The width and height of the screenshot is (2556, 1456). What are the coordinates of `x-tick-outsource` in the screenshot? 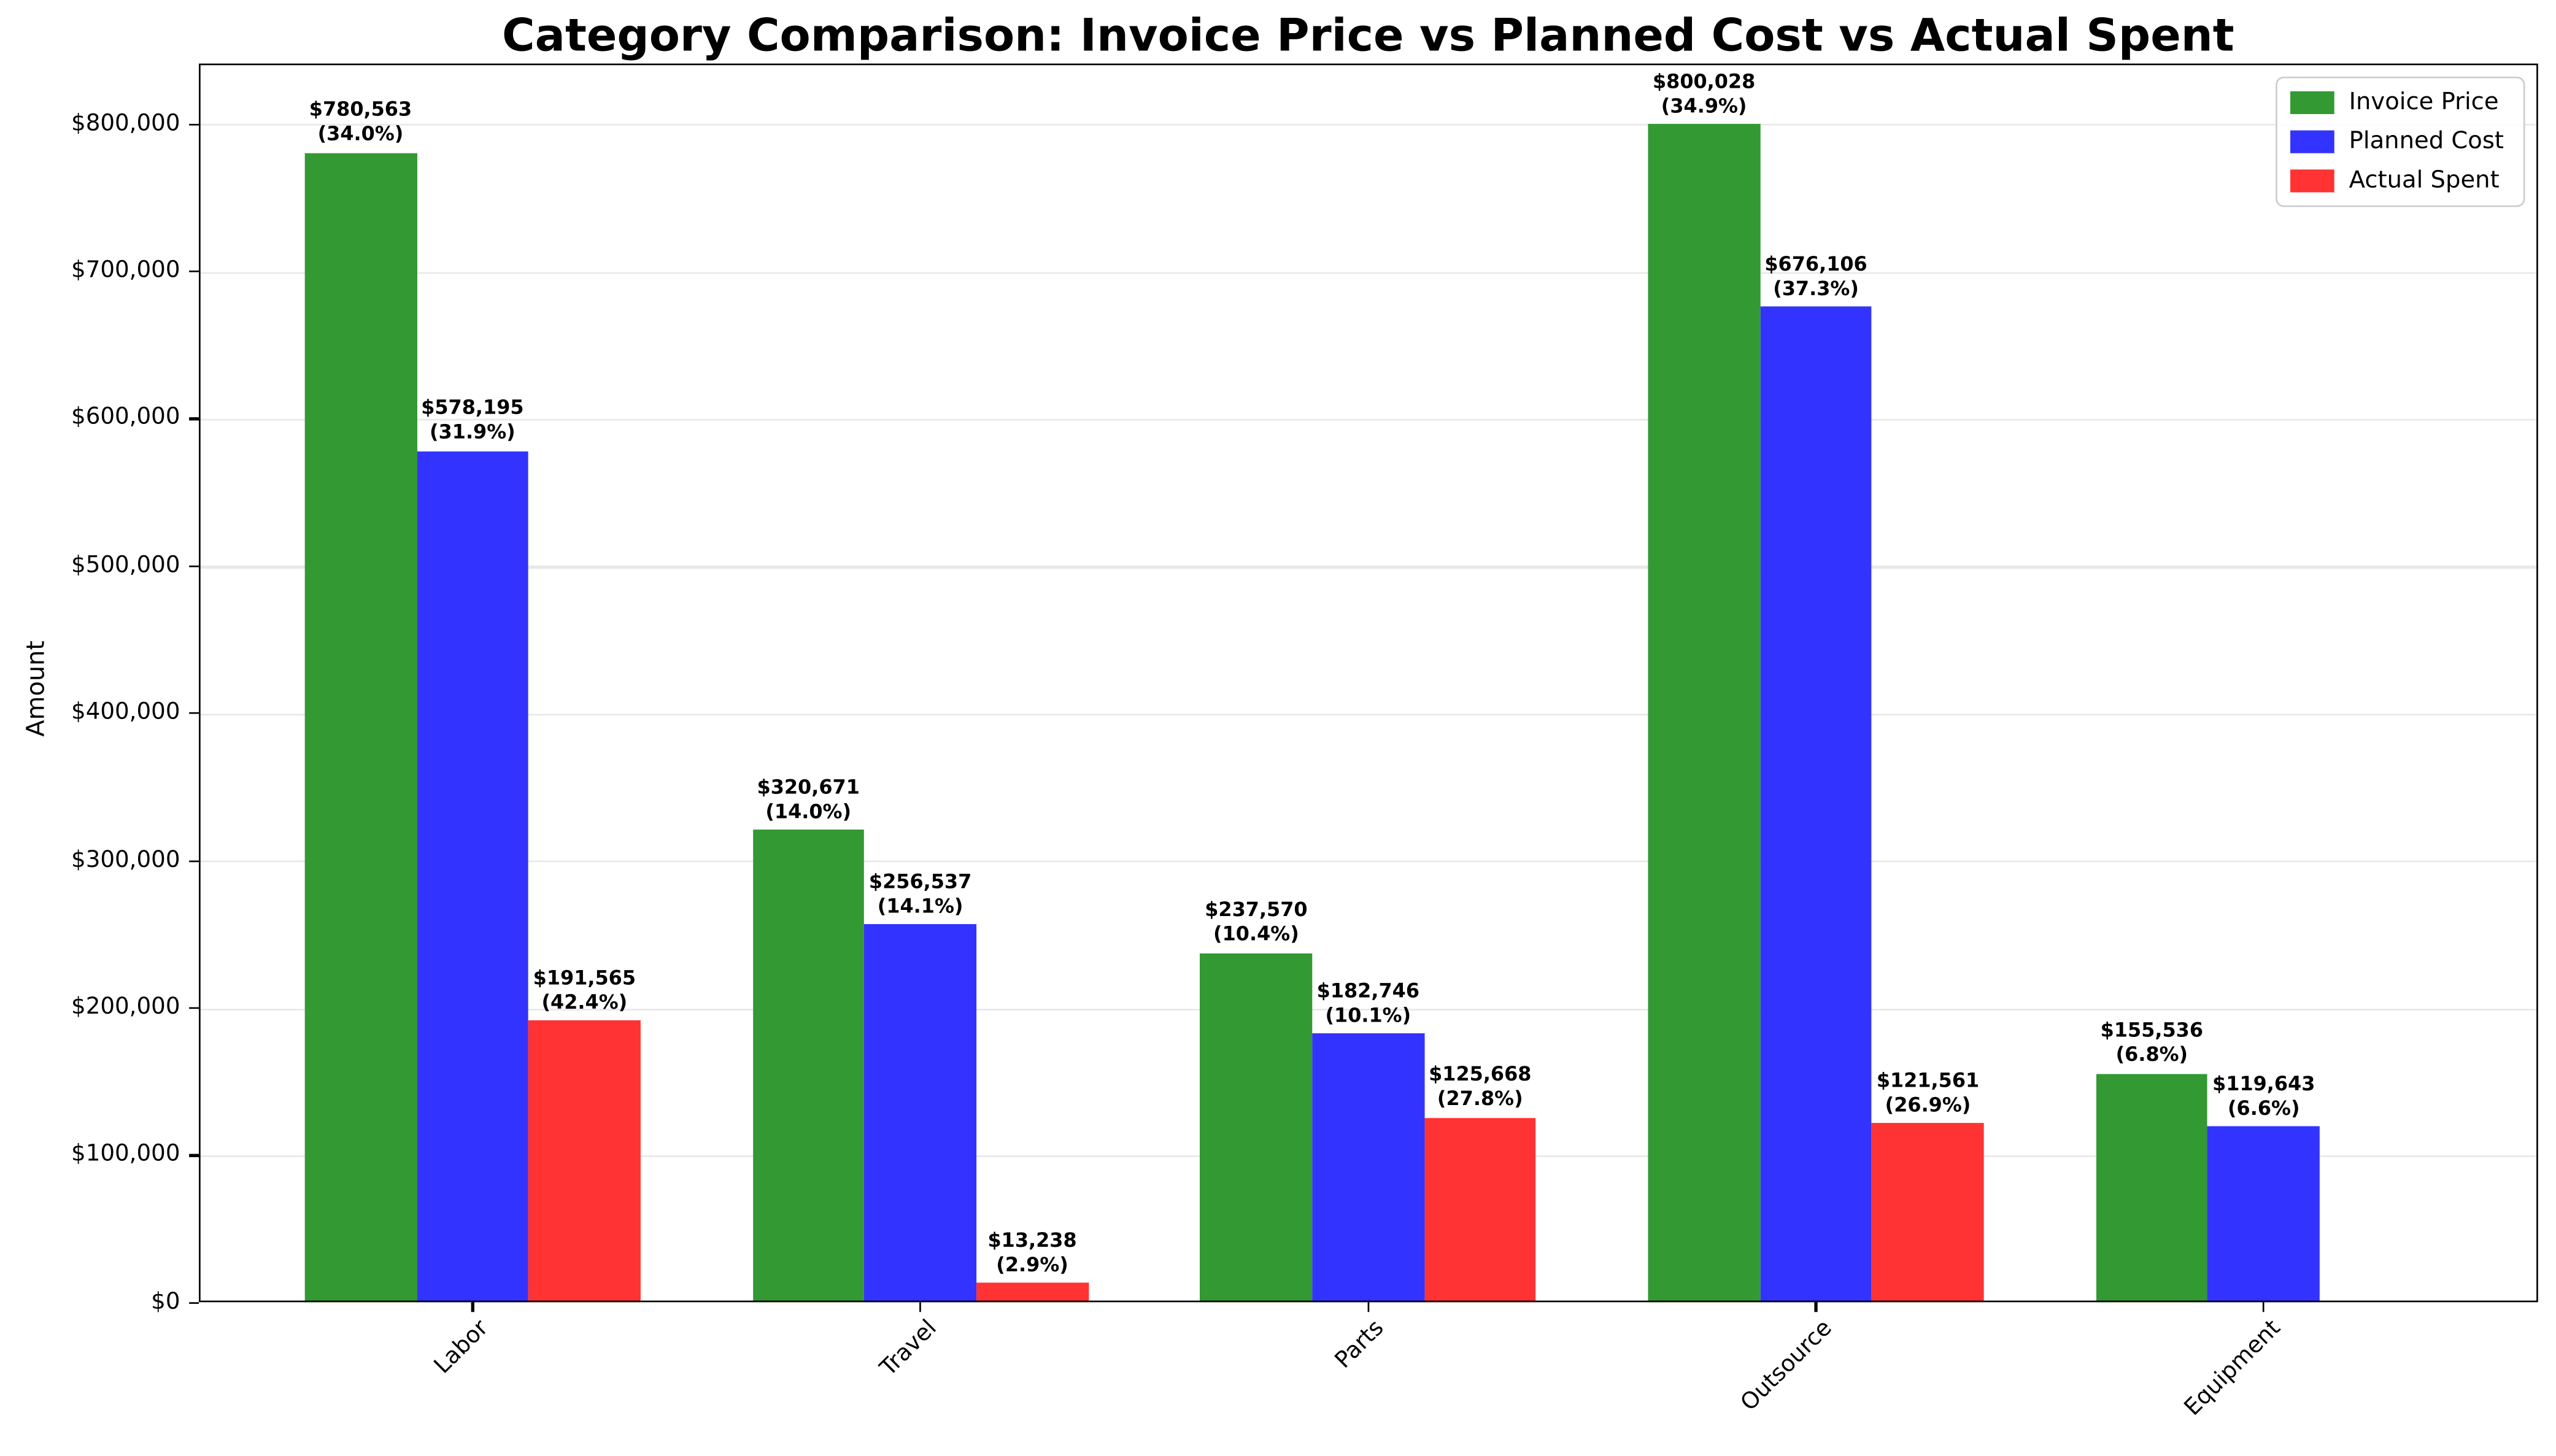 It's located at (1816, 1307).